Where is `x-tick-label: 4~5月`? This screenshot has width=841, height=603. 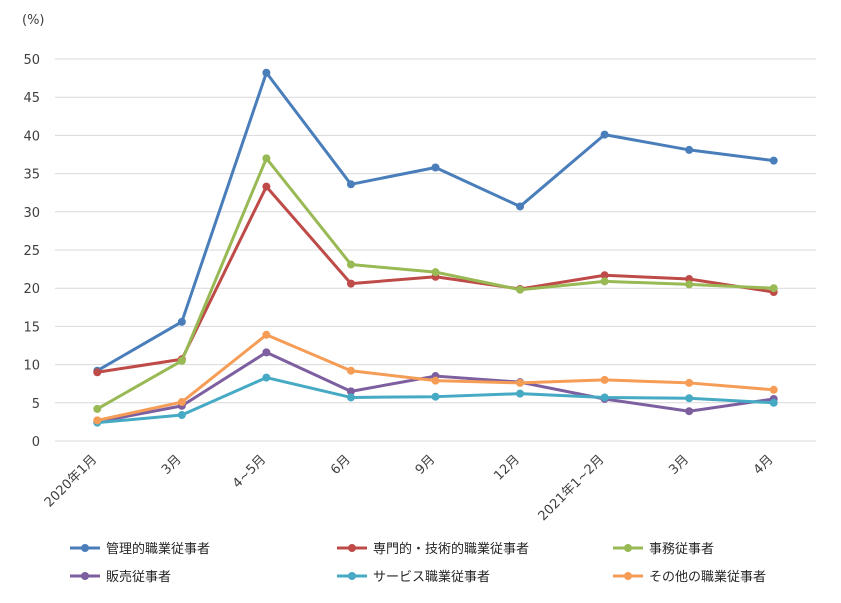 x-tick-label: 4~5月 is located at coordinates (249, 471).